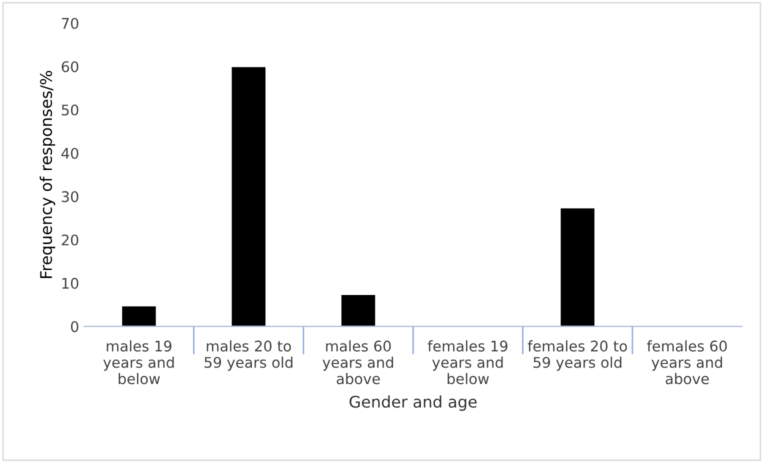  I want to click on x-tick-label: females 20 to 59 years old, so click(577, 355).